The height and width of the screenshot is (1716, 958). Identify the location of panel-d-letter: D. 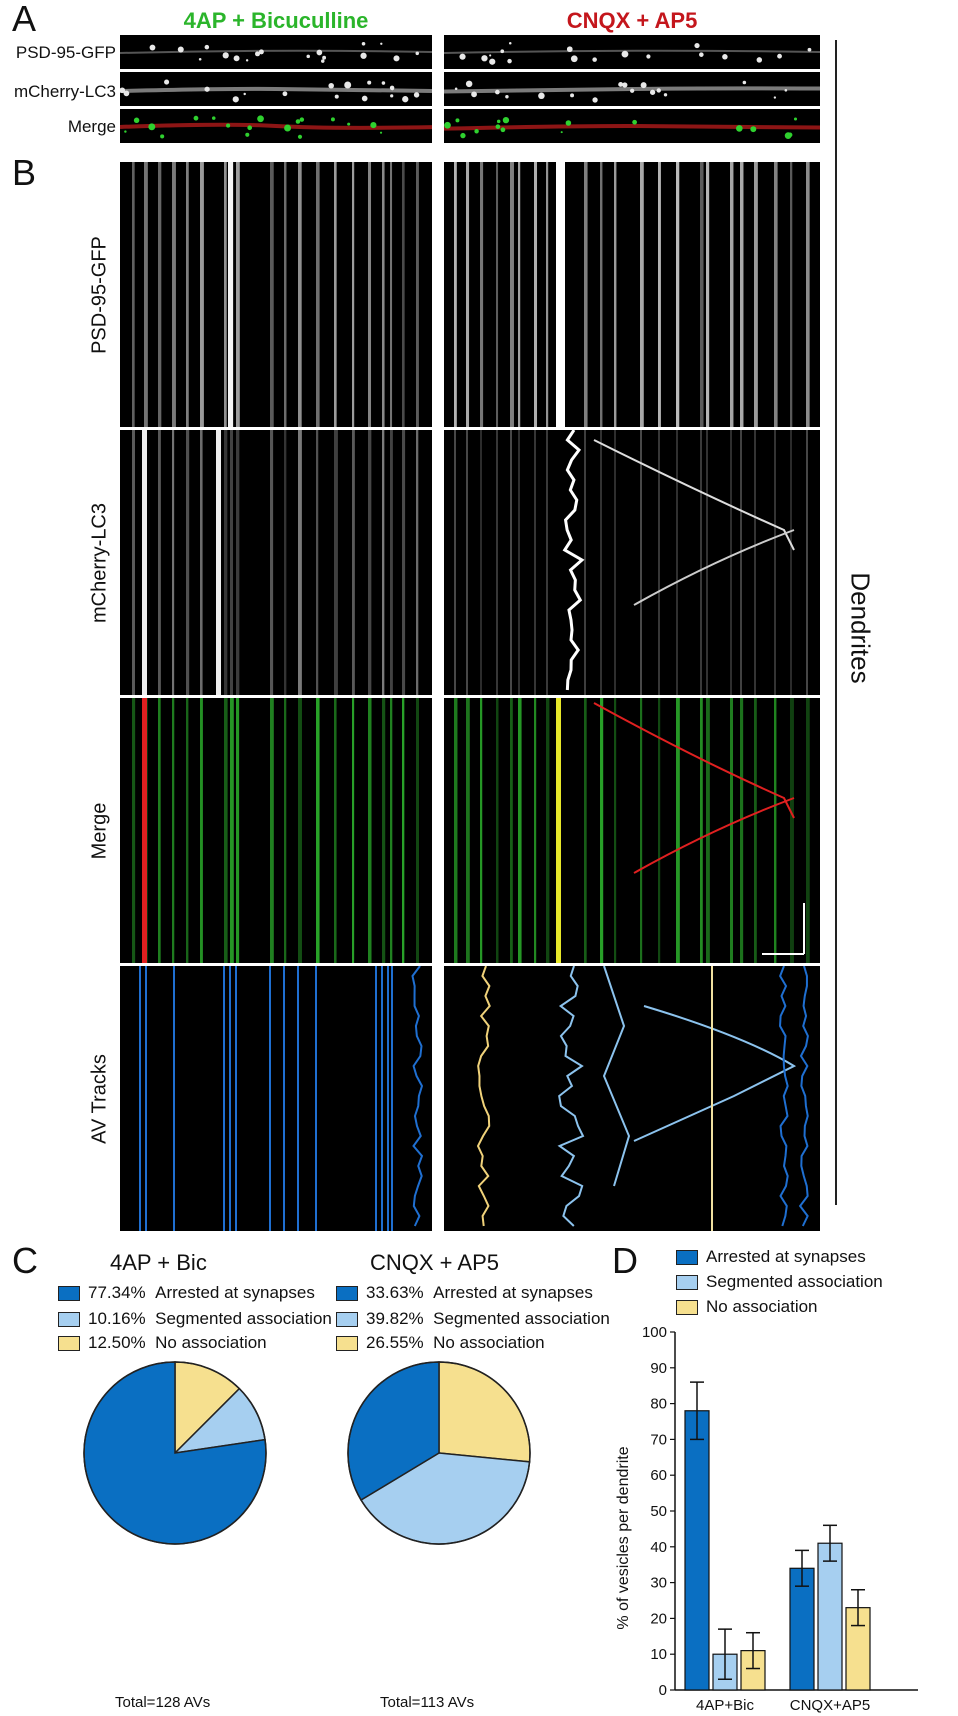
(625, 1260).